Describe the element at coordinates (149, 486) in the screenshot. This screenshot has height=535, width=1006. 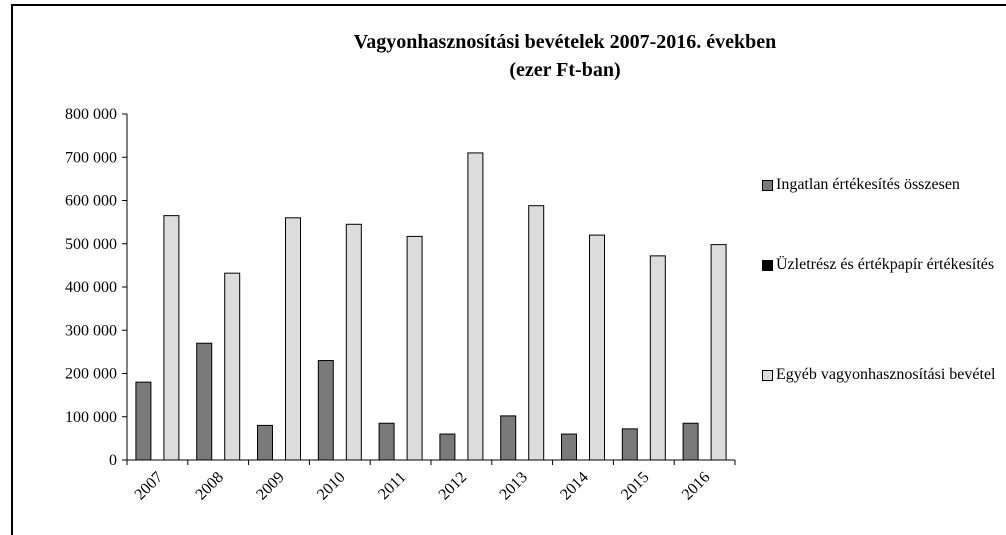
I see `x-tick-label: 2007` at that location.